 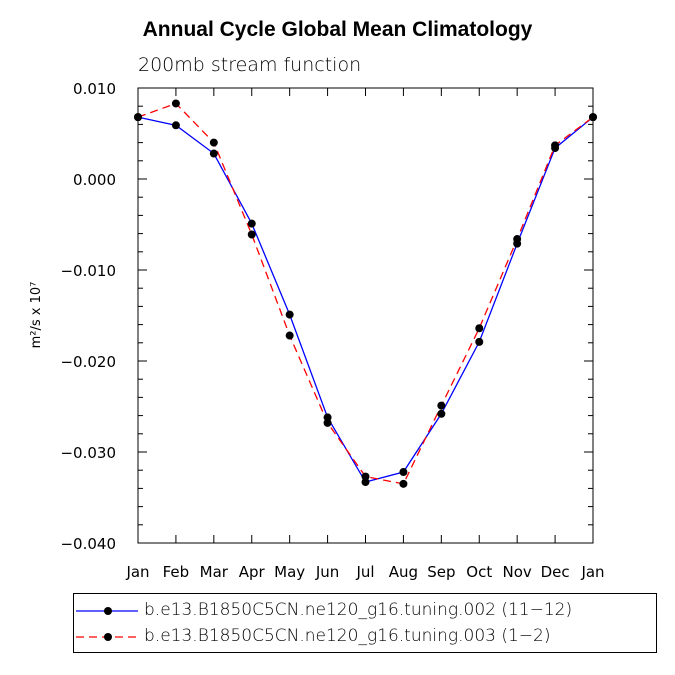 What do you see at coordinates (441, 572) in the screenshot?
I see `x-tick-label: Sep` at bounding box center [441, 572].